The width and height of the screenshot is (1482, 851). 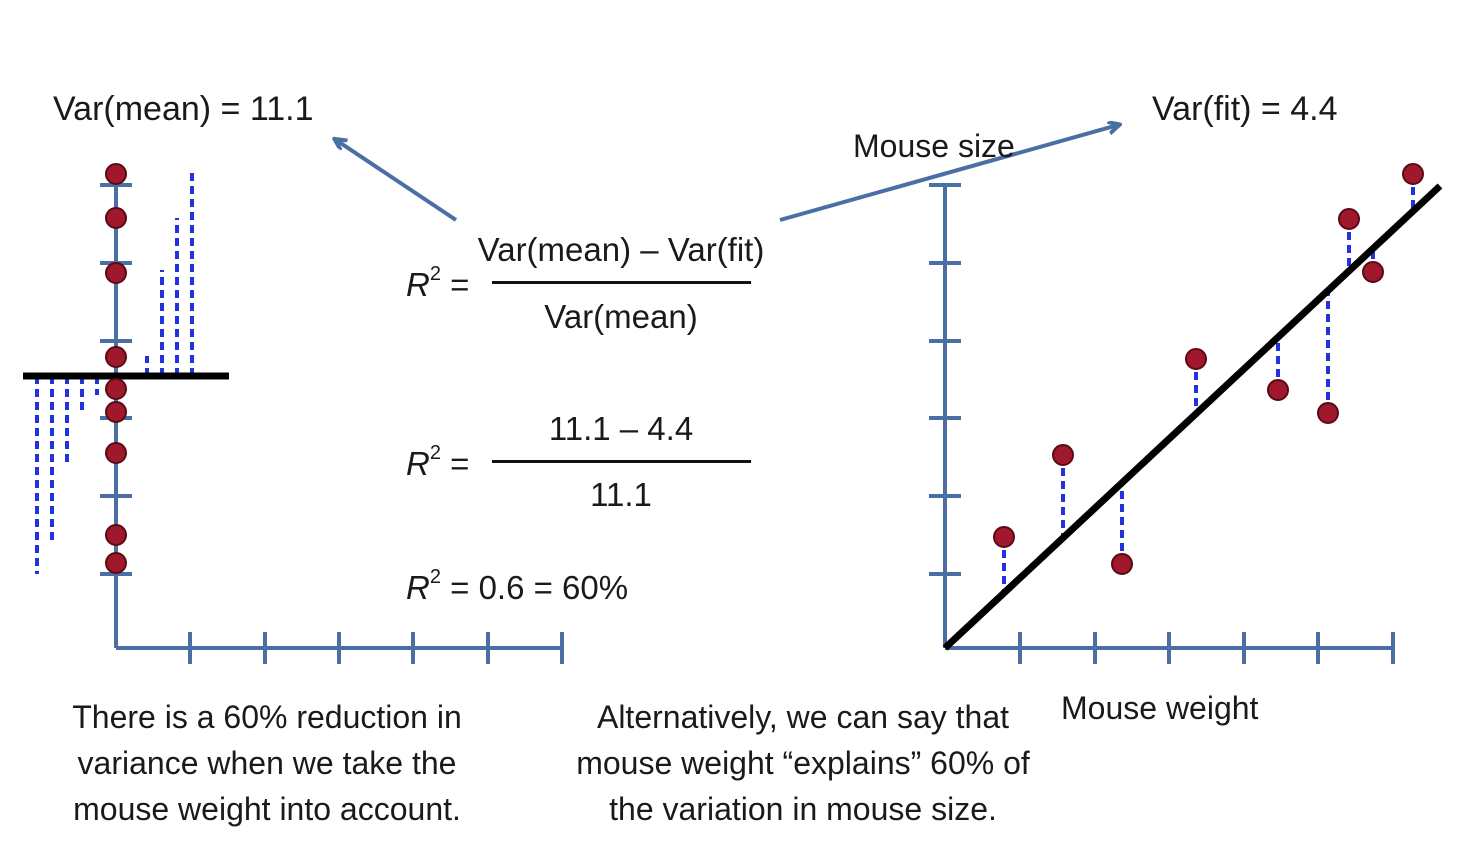 I want to click on arrows, so click(x=727, y=173).